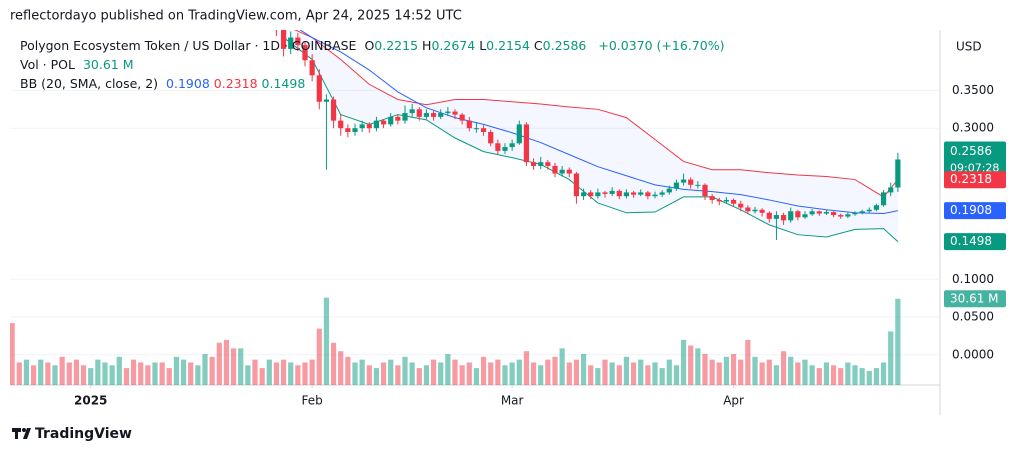 This screenshot has width=1024, height=453. I want to click on ohlc-legend: O0.2215 H0.2674 L0.2154 C0.2586, so click(477, 45).